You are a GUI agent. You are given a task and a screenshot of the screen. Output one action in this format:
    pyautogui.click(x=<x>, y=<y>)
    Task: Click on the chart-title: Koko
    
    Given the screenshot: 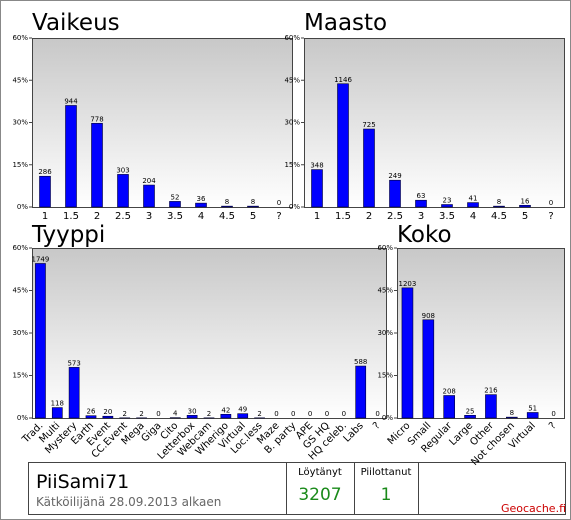 What is the action you would take?
    pyautogui.click(x=424, y=235)
    